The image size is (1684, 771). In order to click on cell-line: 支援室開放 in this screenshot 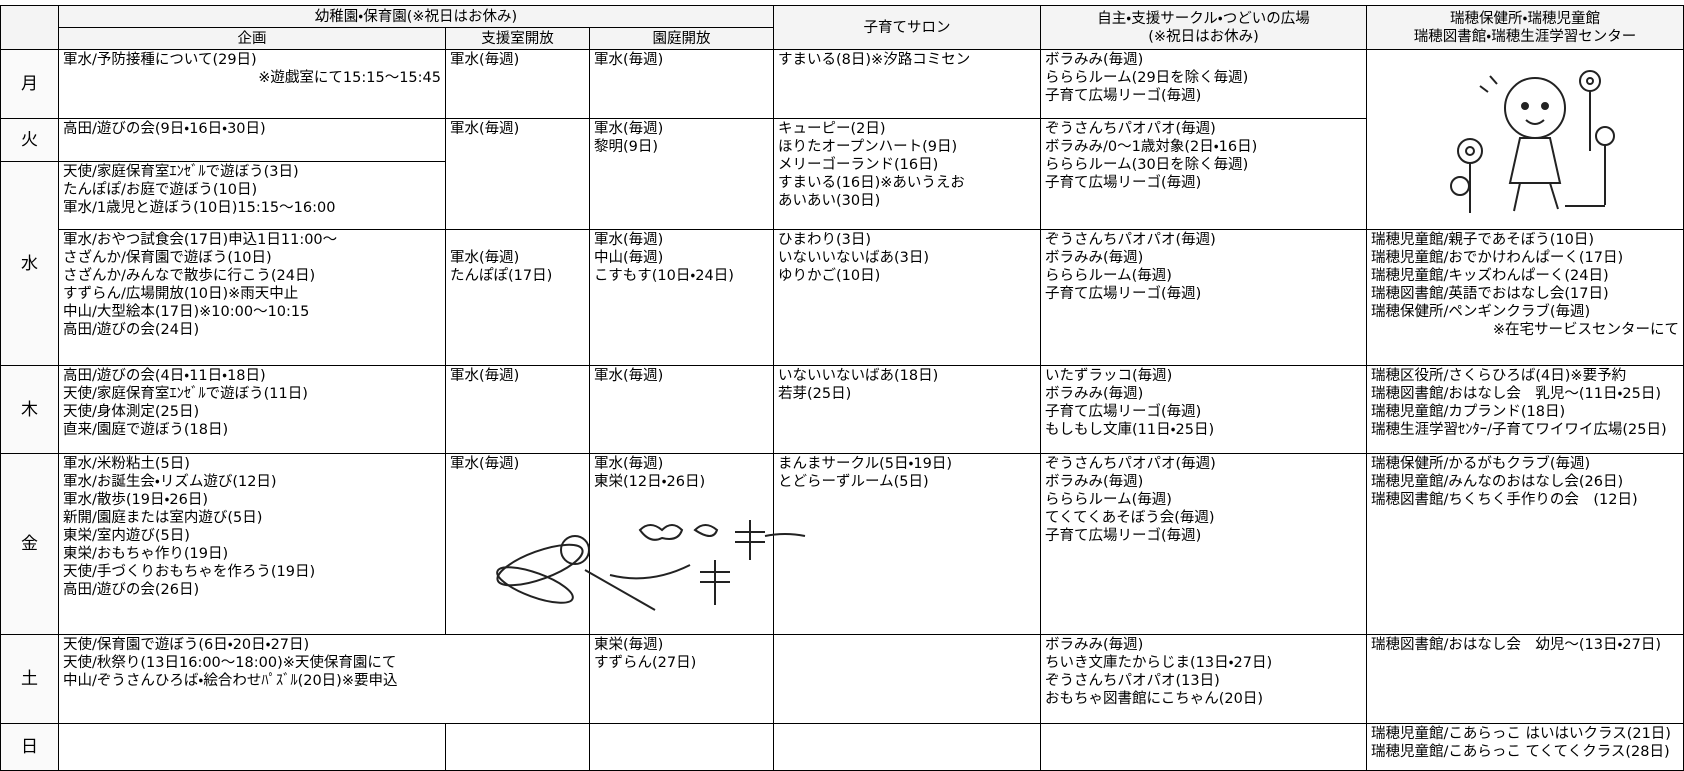, I will do `click(517, 38)`.